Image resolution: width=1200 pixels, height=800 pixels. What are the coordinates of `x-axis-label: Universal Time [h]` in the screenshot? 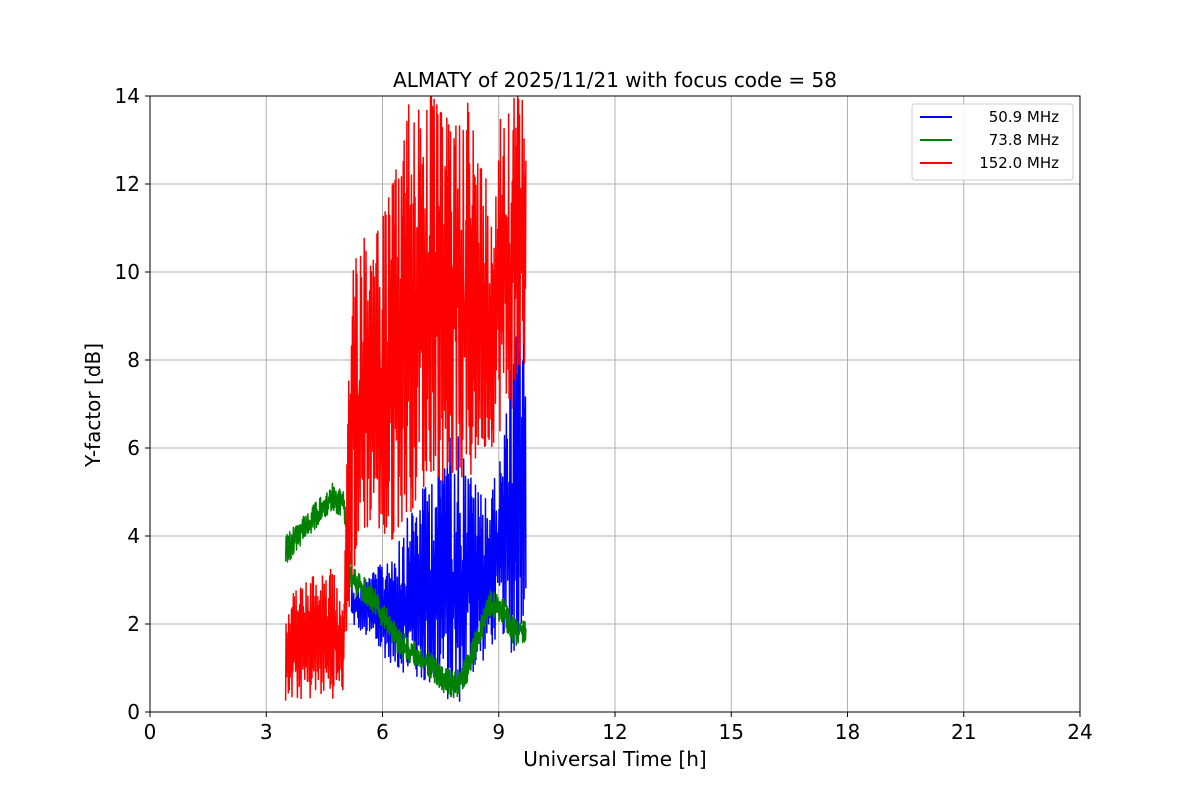 It's located at (614, 759).